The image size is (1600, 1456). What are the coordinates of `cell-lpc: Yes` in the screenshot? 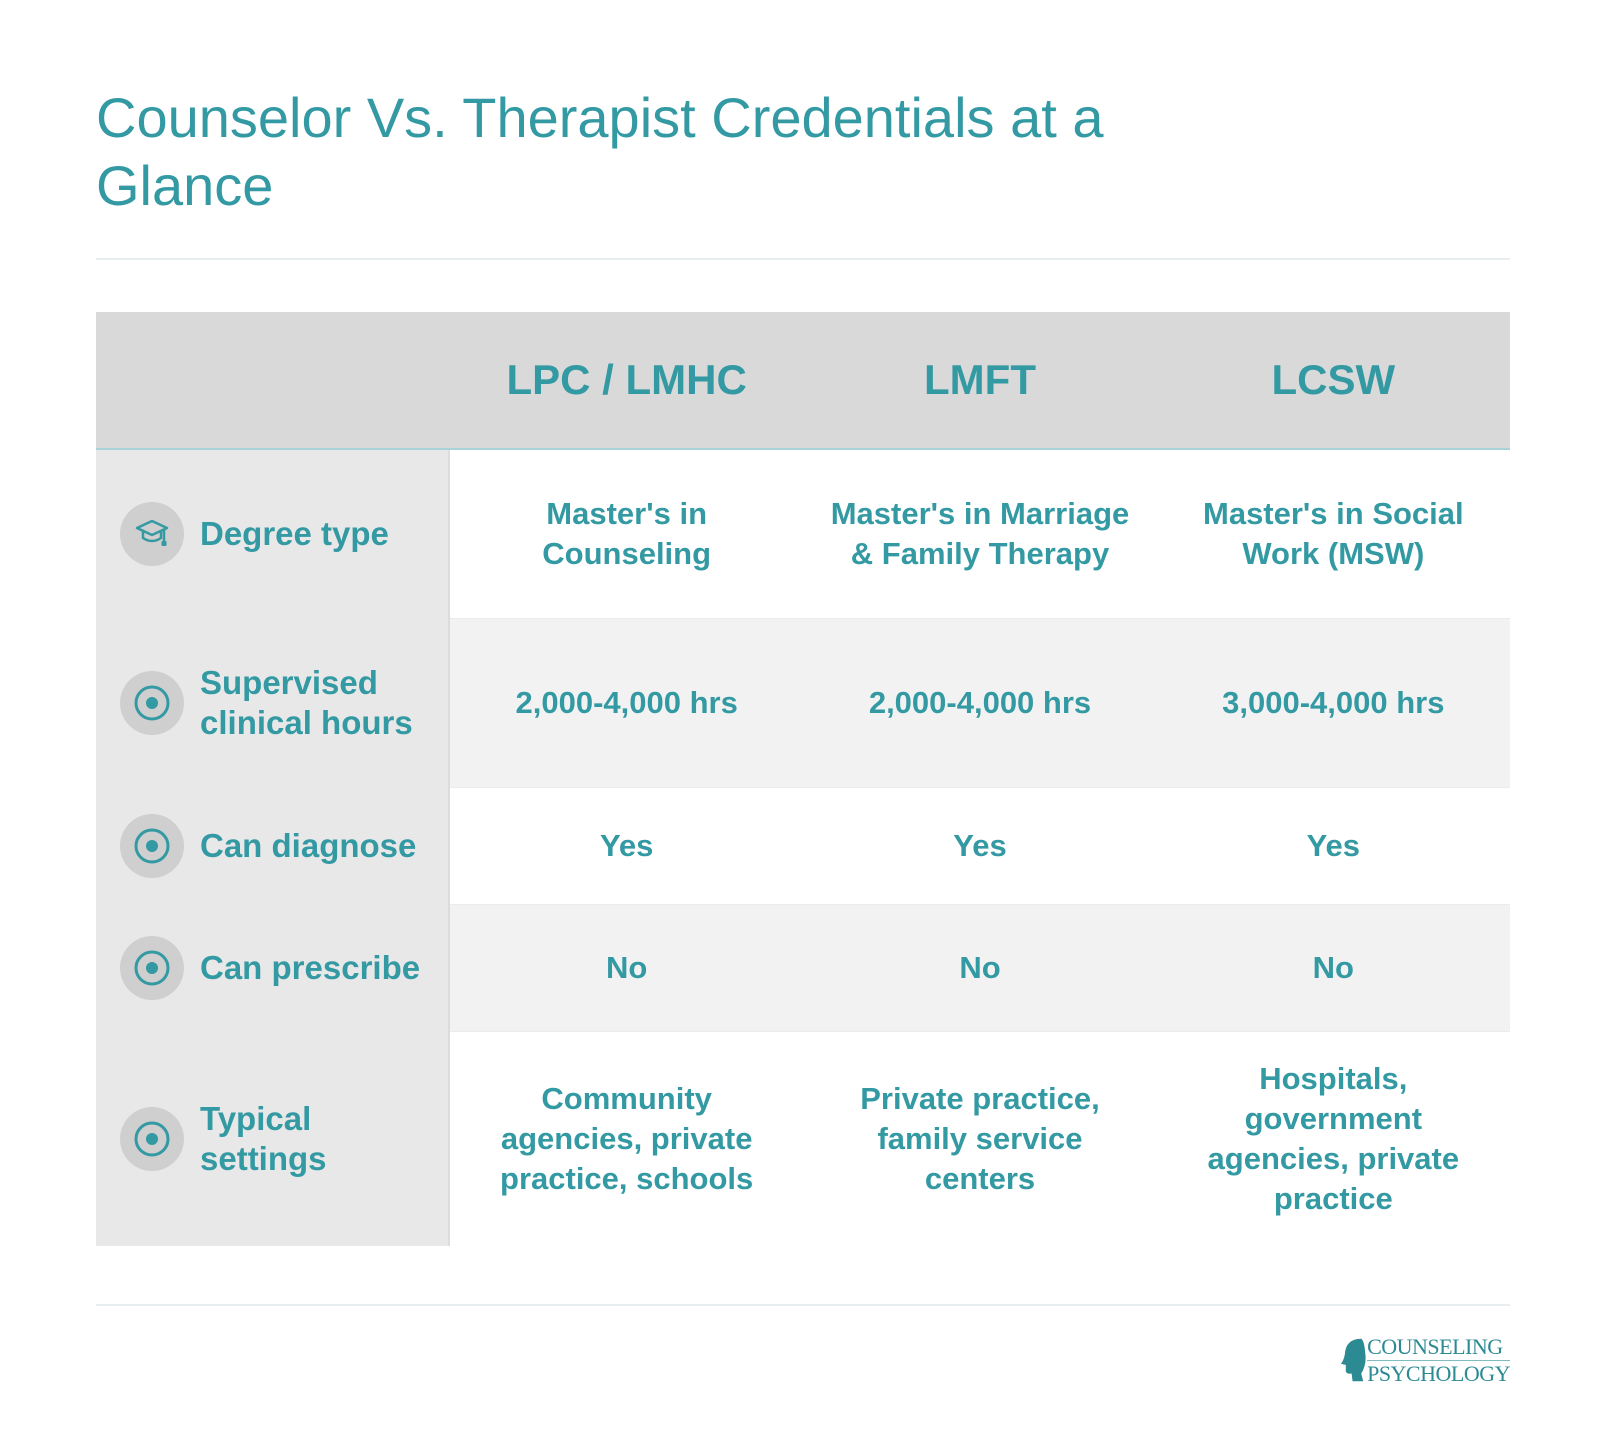 It's located at (626, 845).